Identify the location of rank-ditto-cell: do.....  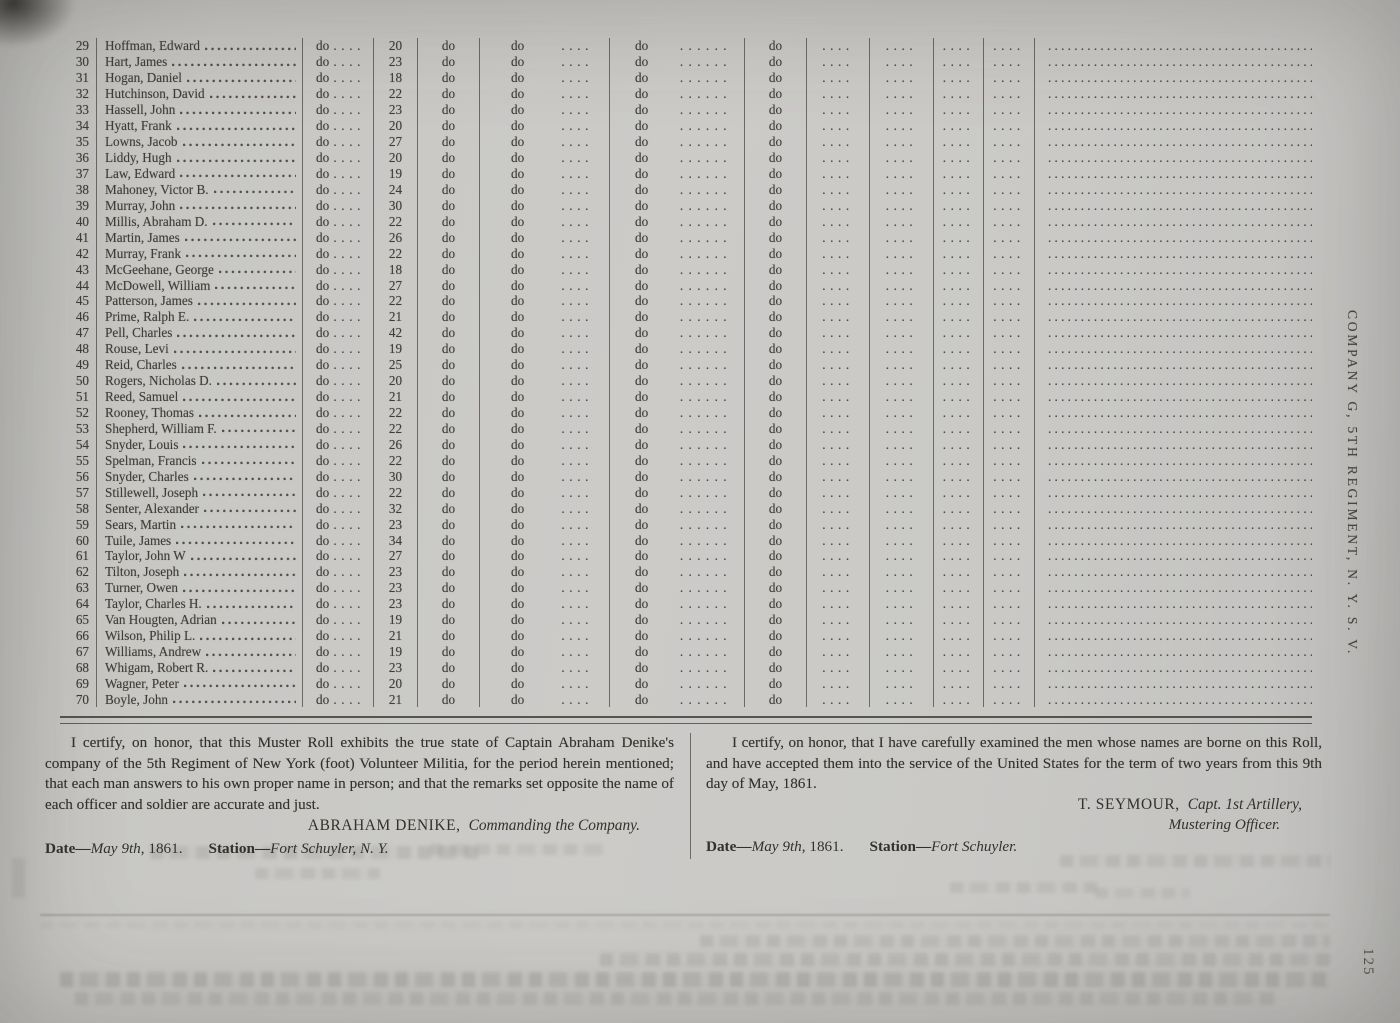
(338, 316).